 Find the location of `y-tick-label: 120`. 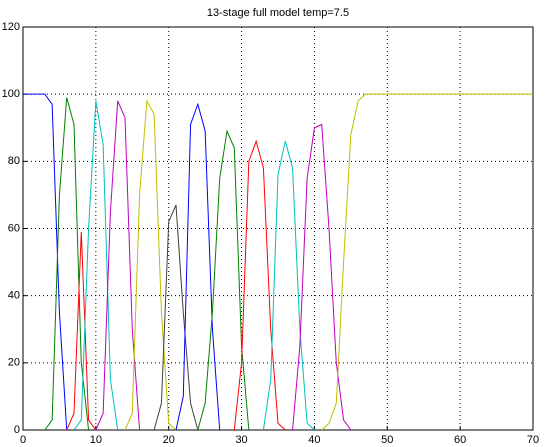

y-tick-label: 120 is located at coordinates (11, 27).